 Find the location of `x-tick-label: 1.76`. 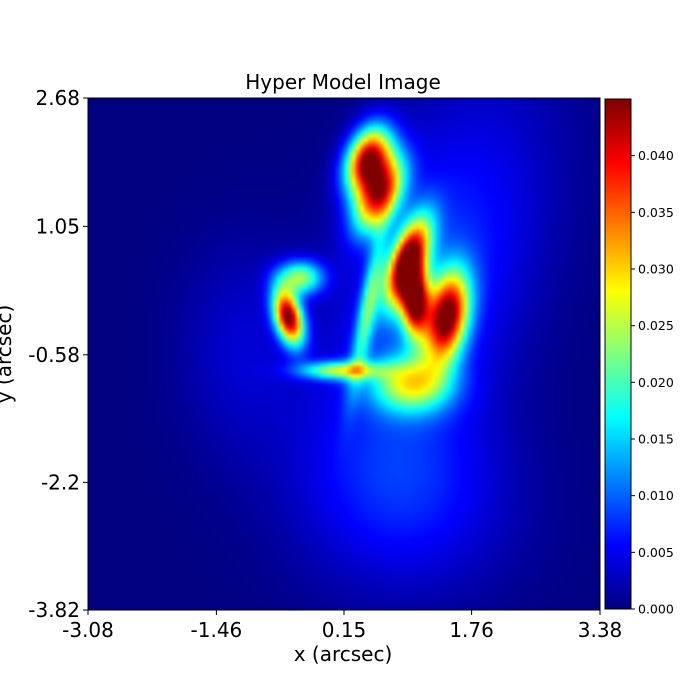

x-tick-label: 1.76 is located at coordinates (471, 630).